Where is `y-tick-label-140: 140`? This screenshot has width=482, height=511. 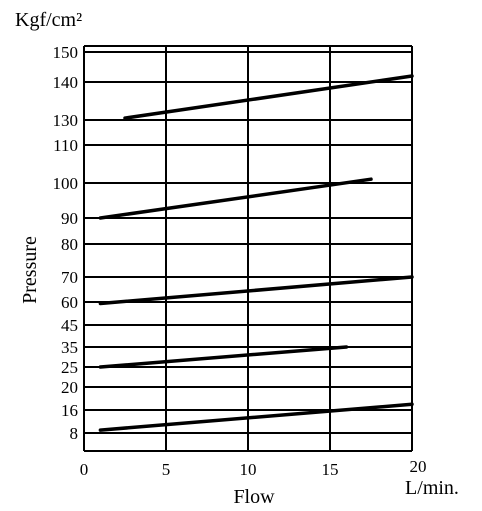 y-tick-label-140: 140 is located at coordinates (66, 82).